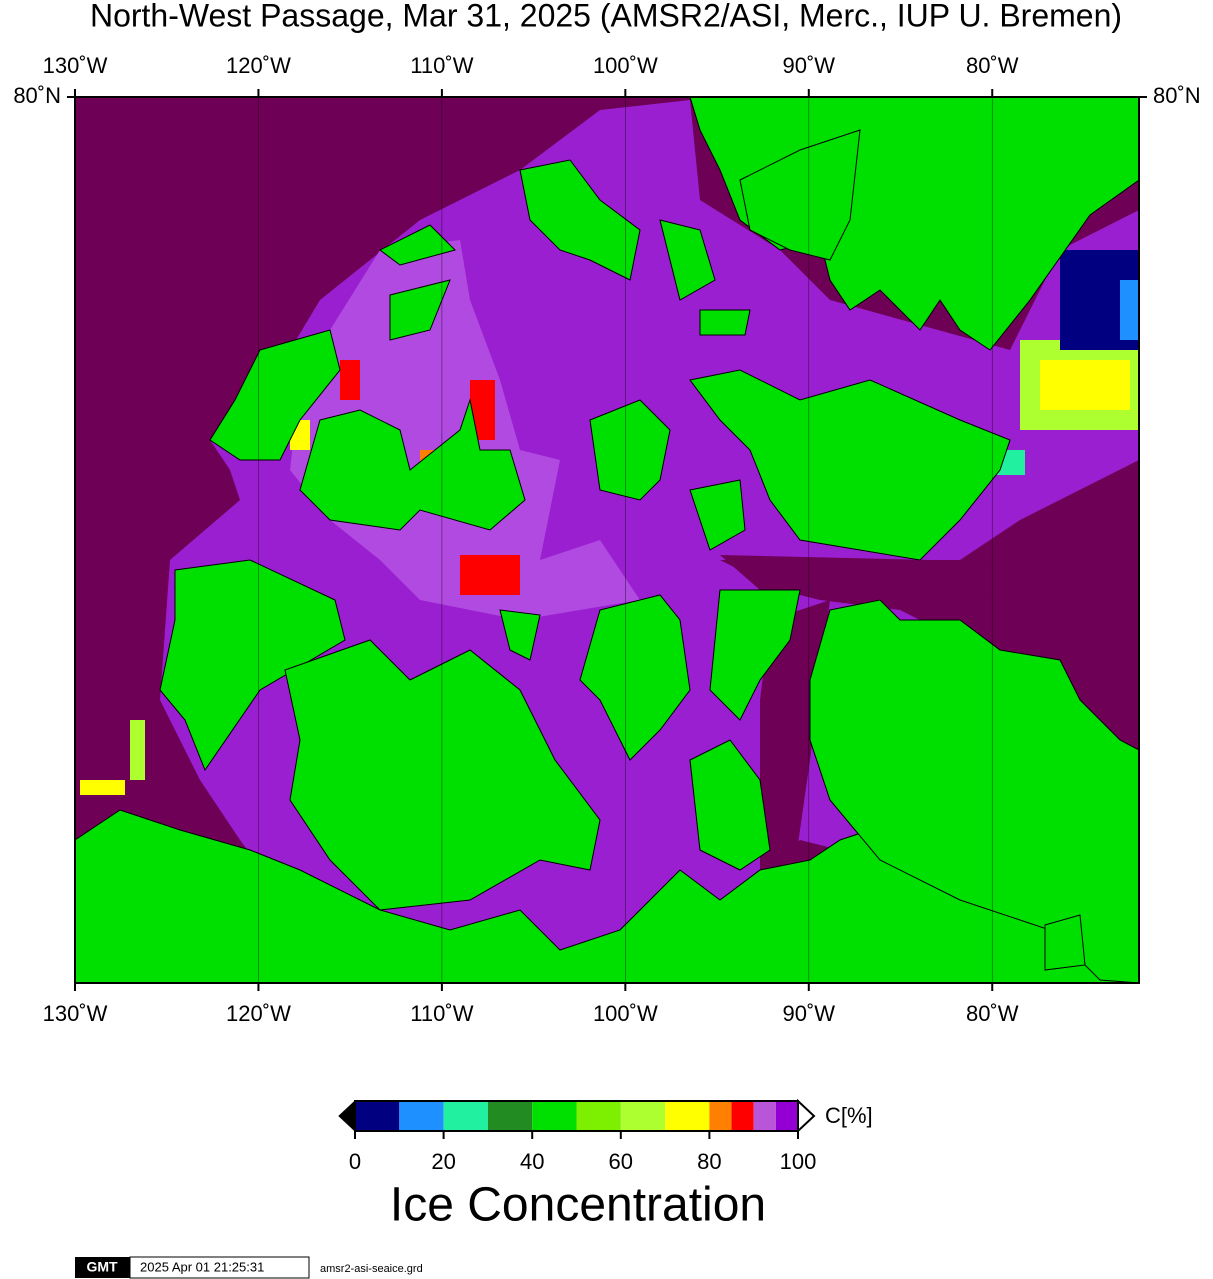 The height and width of the screenshot is (1279, 1213). Describe the element at coordinates (929, 577) in the screenshot. I see `open-channel` at that location.